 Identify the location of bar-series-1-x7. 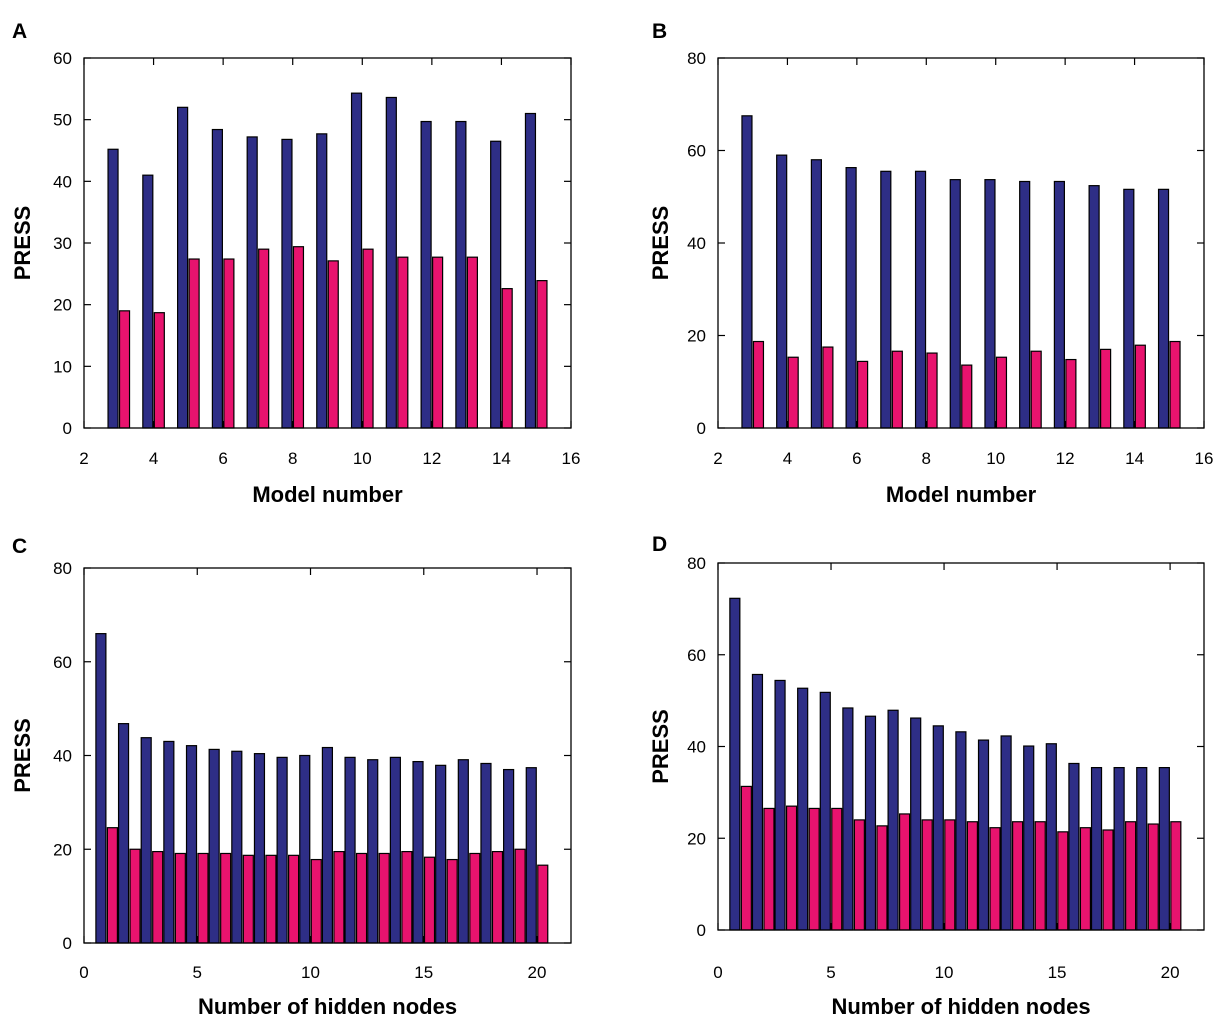
(237, 847).